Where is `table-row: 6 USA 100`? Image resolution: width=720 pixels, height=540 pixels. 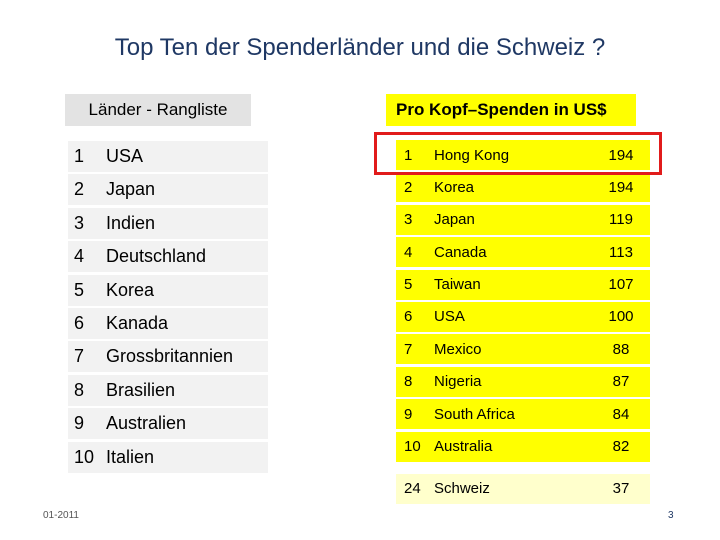 table-row: 6 USA 100 is located at coordinates (523, 316).